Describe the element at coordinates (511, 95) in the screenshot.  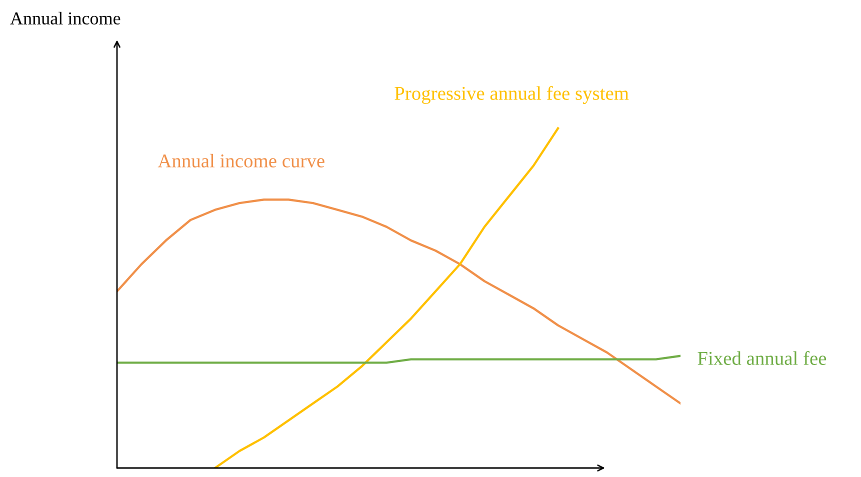
I see `text: Progressive annual fee system` at that location.